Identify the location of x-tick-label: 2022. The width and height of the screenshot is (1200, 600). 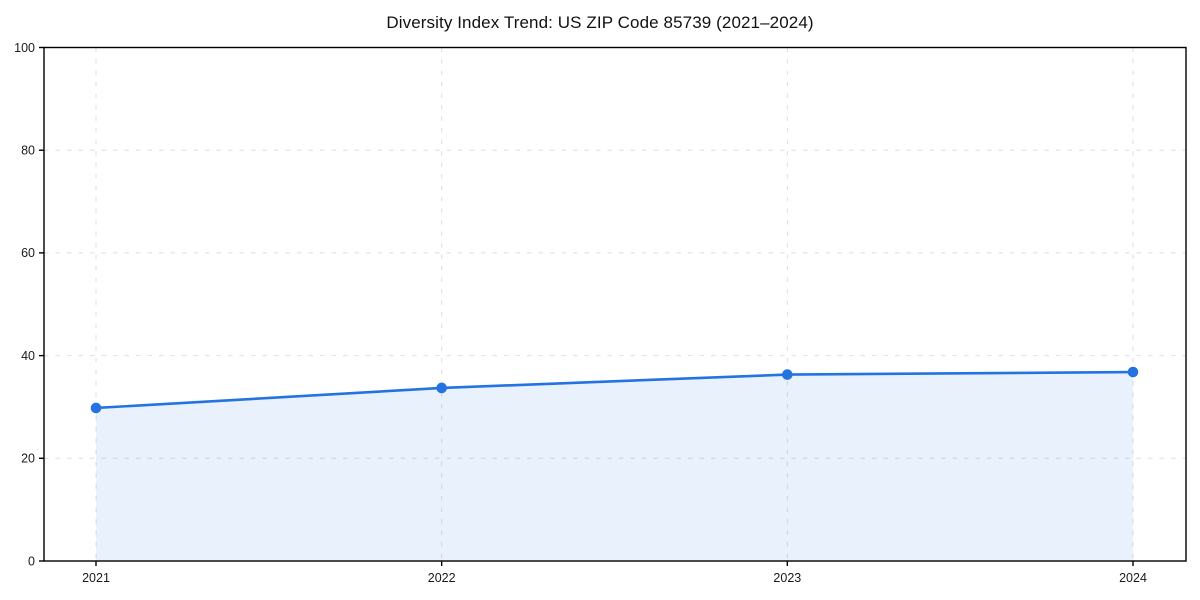
(442, 578).